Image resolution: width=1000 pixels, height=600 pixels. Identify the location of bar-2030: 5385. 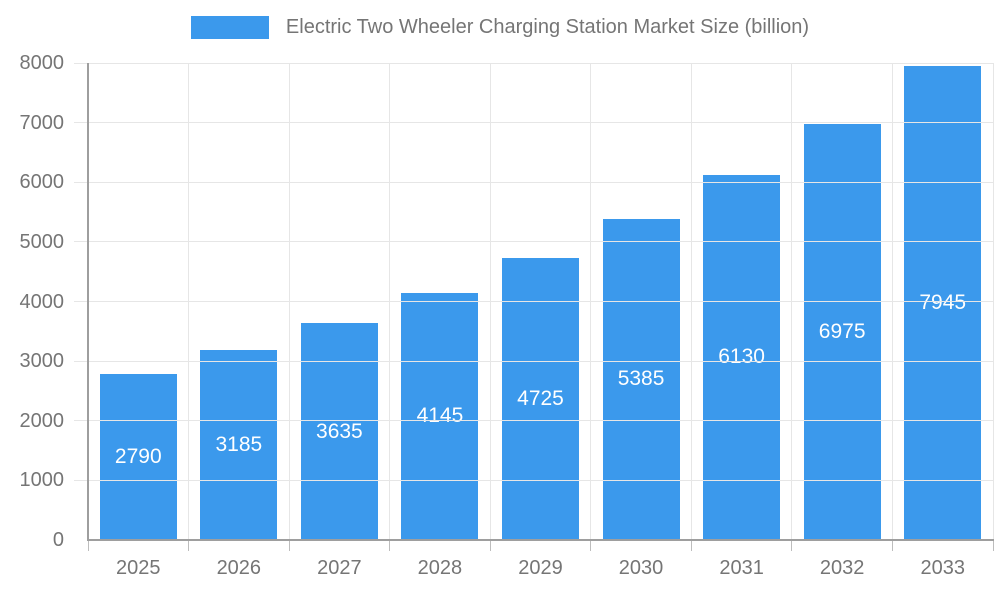
(641, 379).